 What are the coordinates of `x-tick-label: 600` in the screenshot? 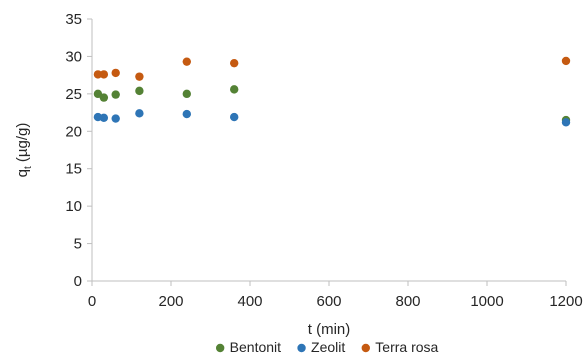 It's located at (328, 301).